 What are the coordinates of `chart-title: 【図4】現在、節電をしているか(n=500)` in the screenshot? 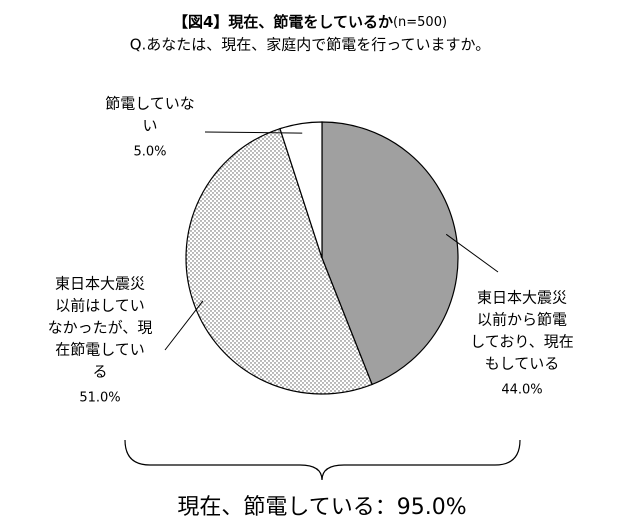 It's located at (310, 22).